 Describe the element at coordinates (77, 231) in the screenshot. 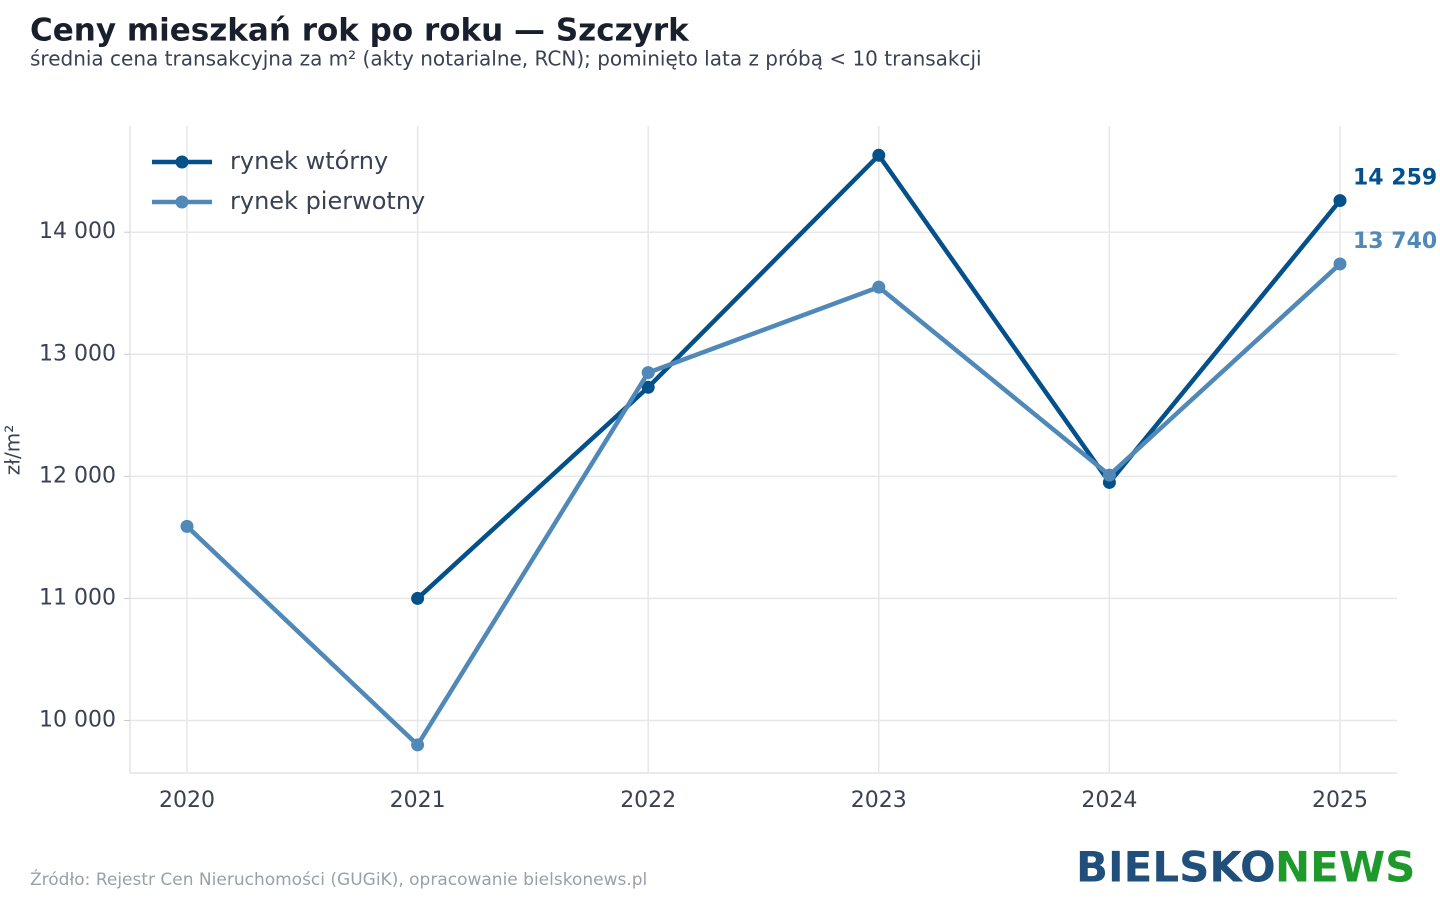

I see `y-tick-label: 14 000` at that location.